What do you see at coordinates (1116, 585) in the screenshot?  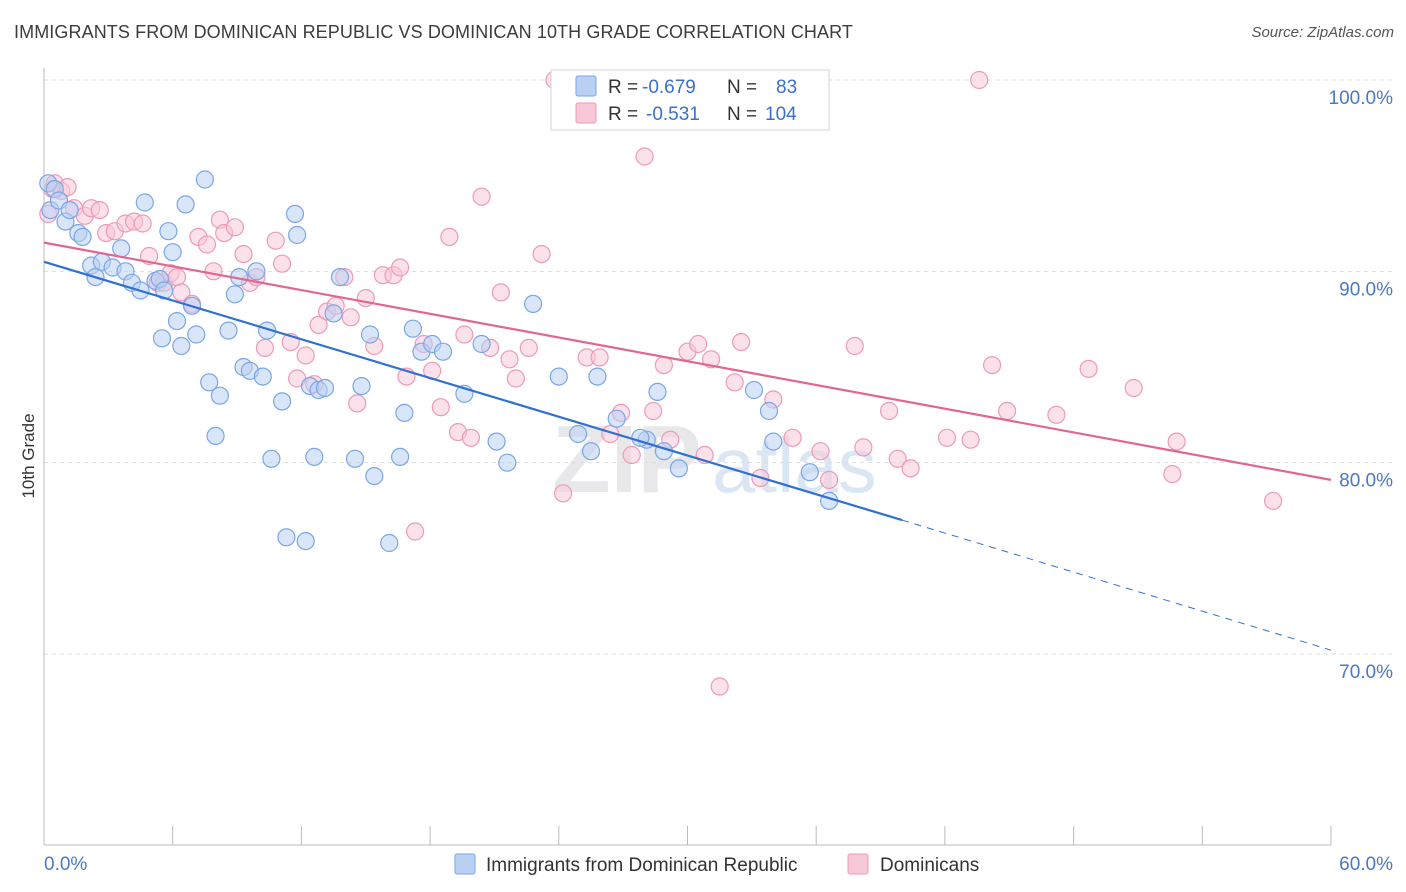 I see `trend-line-immigrants-extension` at bounding box center [1116, 585].